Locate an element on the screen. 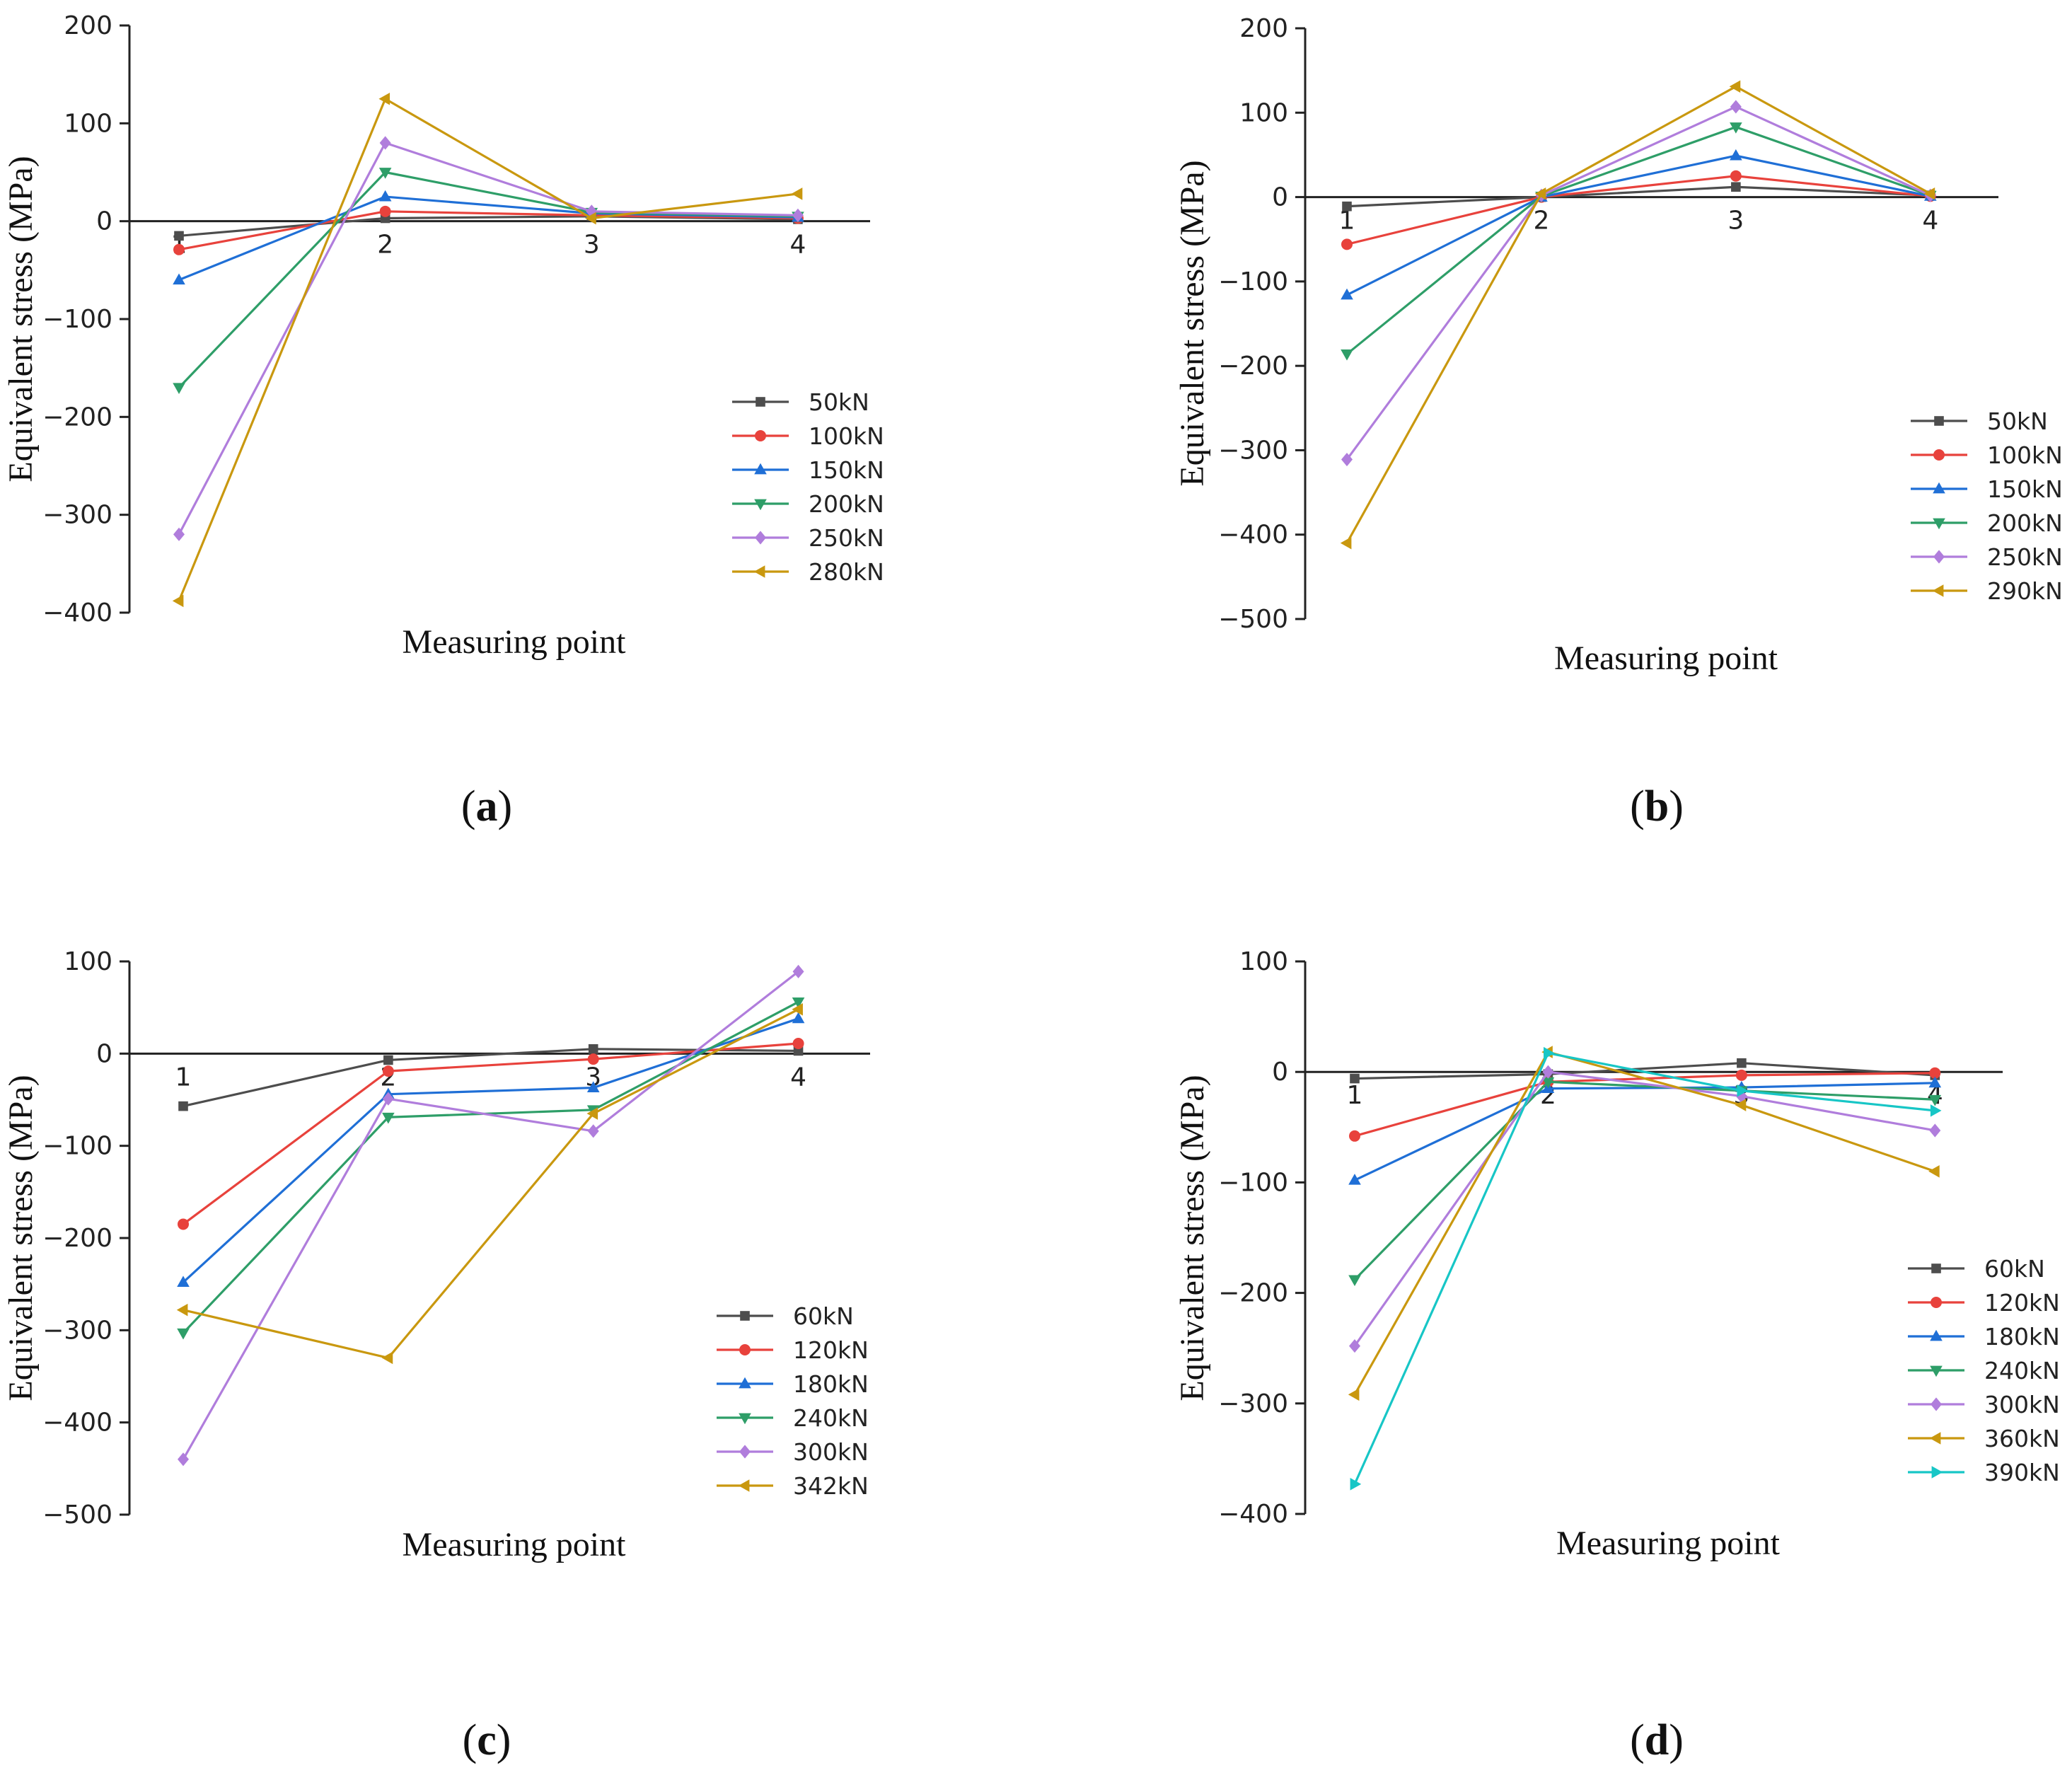  y-tick-label: 200 is located at coordinates (88, 25).